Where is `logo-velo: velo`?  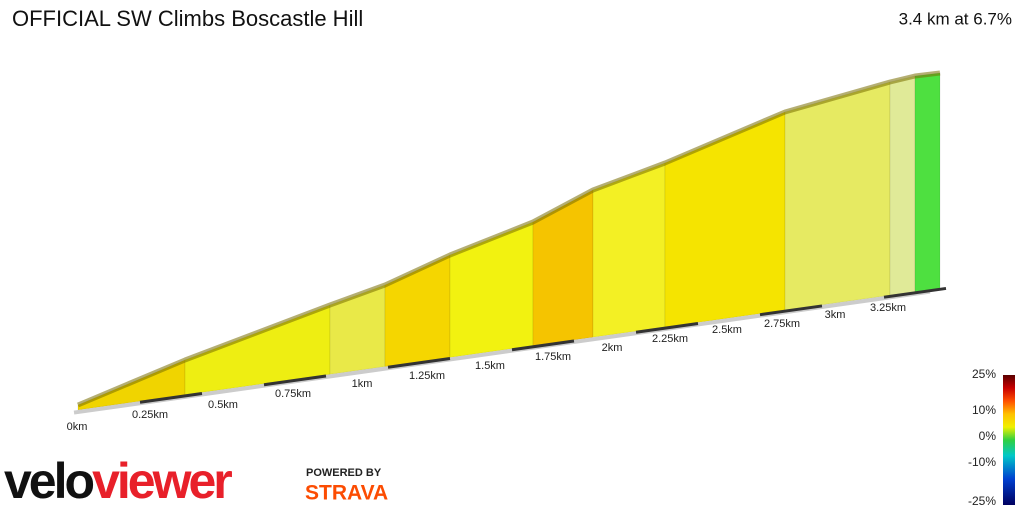
logo-velo: velo is located at coordinates (49, 481).